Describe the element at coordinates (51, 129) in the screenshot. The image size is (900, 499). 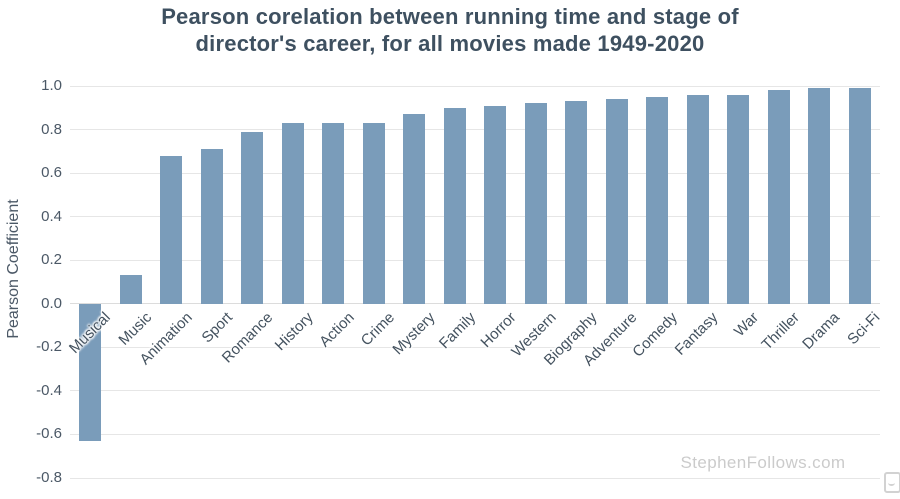
I see `y-tick-label: 0.8` at that location.